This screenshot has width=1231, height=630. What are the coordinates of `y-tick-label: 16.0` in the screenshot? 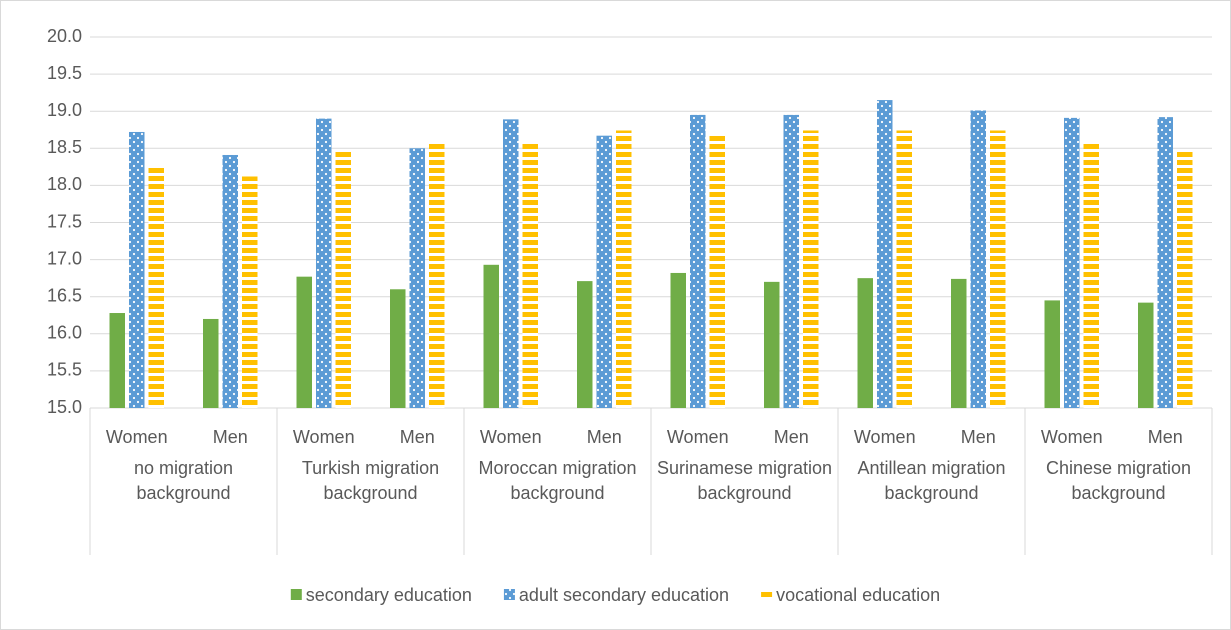 It's located at (64, 333).